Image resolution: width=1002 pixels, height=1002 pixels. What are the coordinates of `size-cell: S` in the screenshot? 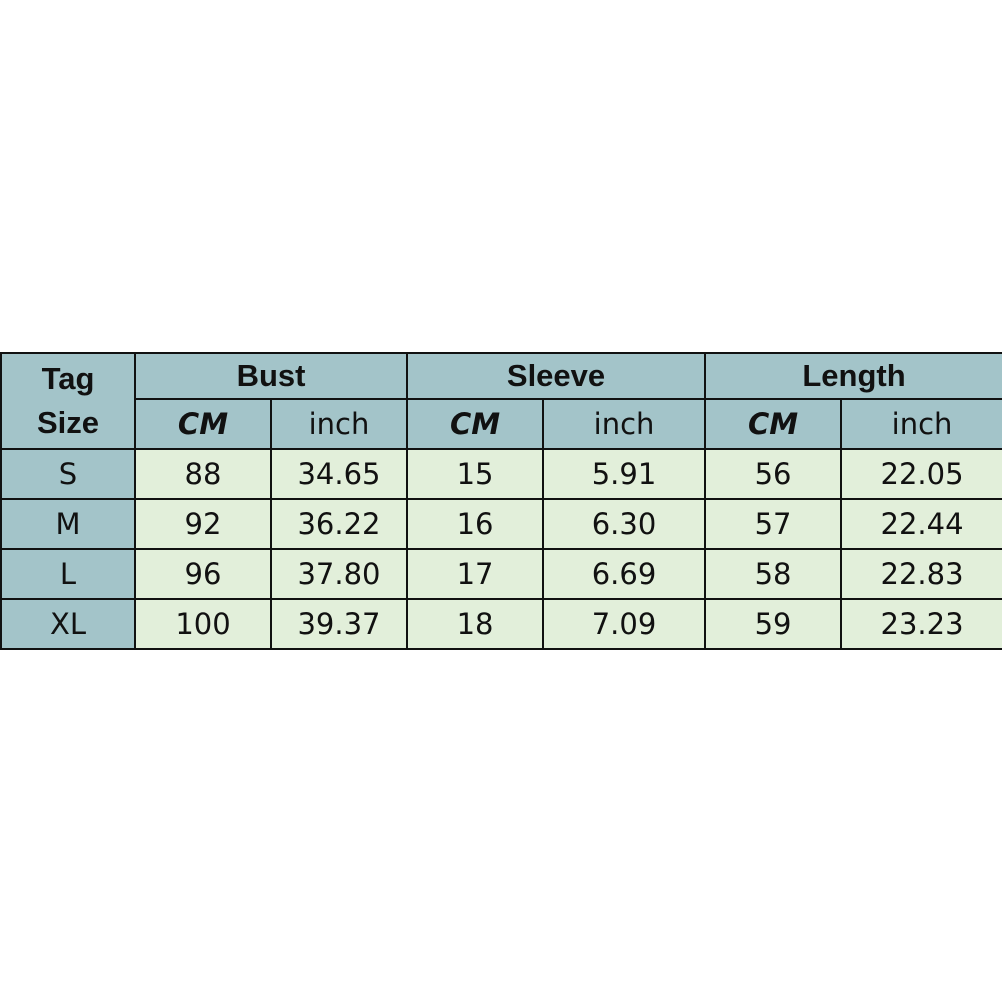 It's located at (68, 474).